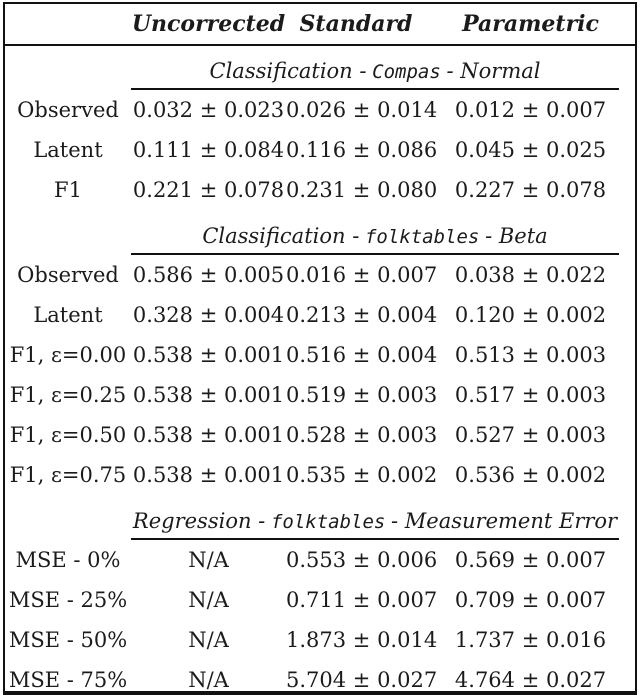  Describe the element at coordinates (530, 600) in the screenshot. I see `cell-value: 0.709 ± 0.007` at that location.